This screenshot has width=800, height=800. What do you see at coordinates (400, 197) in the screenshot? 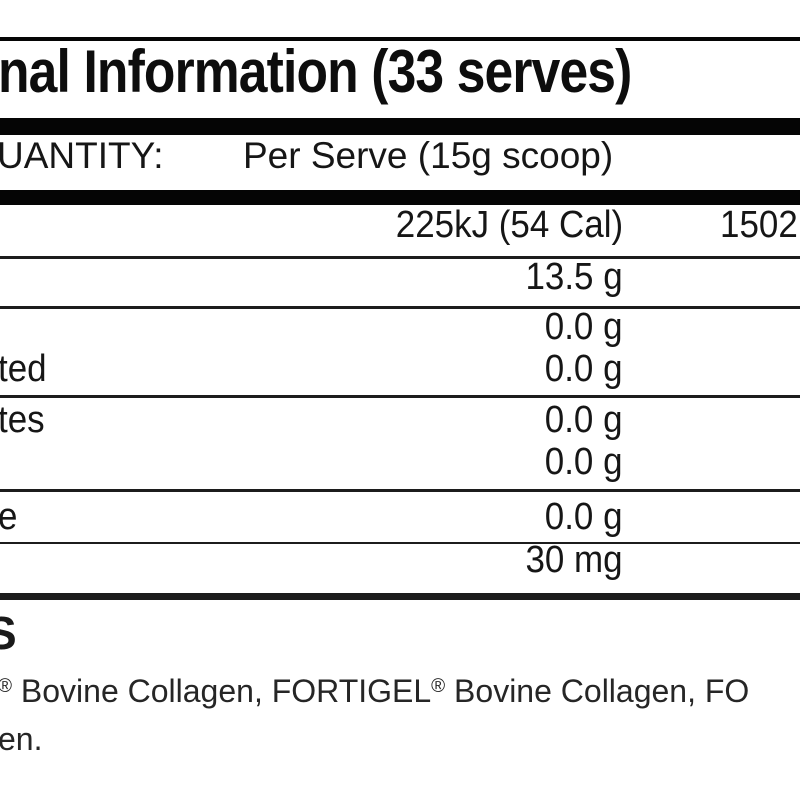
I see `header-bar-bottom` at bounding box center [400, 197].